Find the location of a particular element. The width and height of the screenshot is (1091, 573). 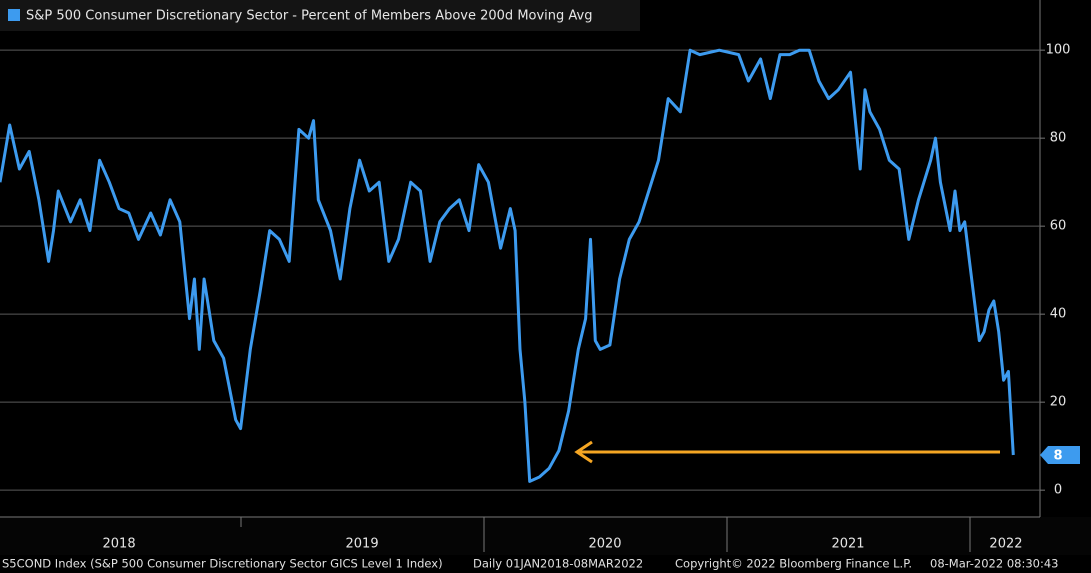

x-tick-label: 2019 is located at coordinates (362, 544).